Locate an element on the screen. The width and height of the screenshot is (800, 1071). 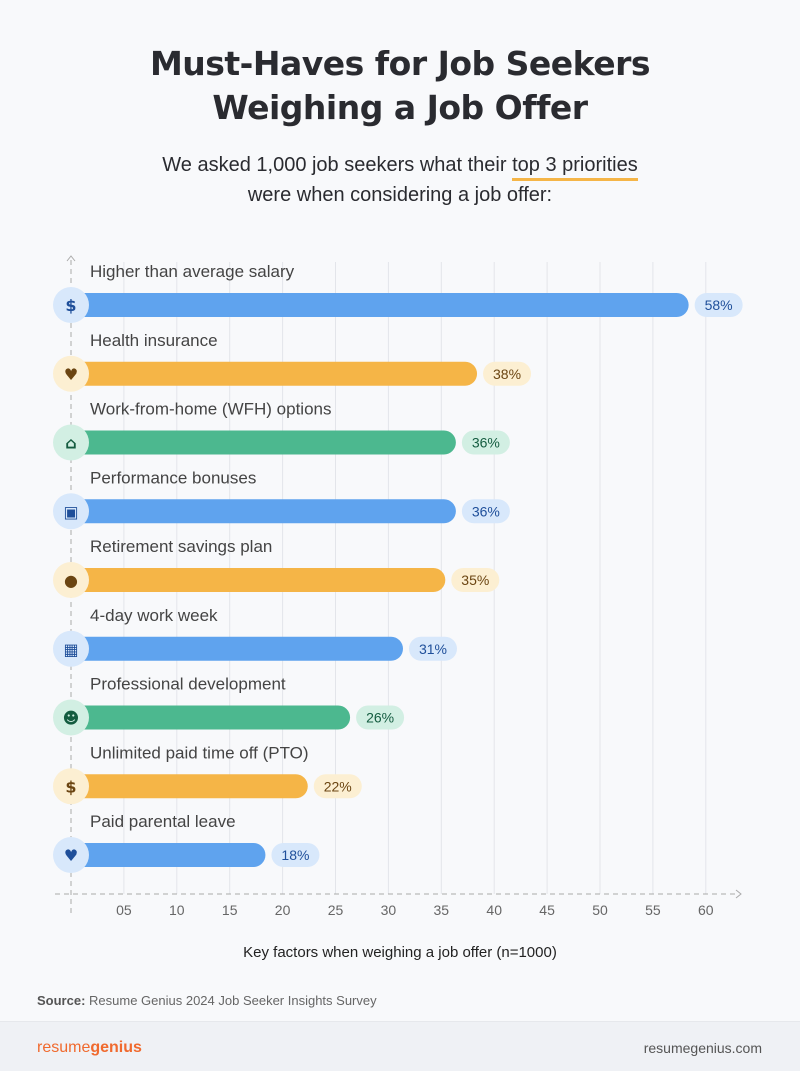
x-tick-label: 60 is located at coordinates (706, 910).